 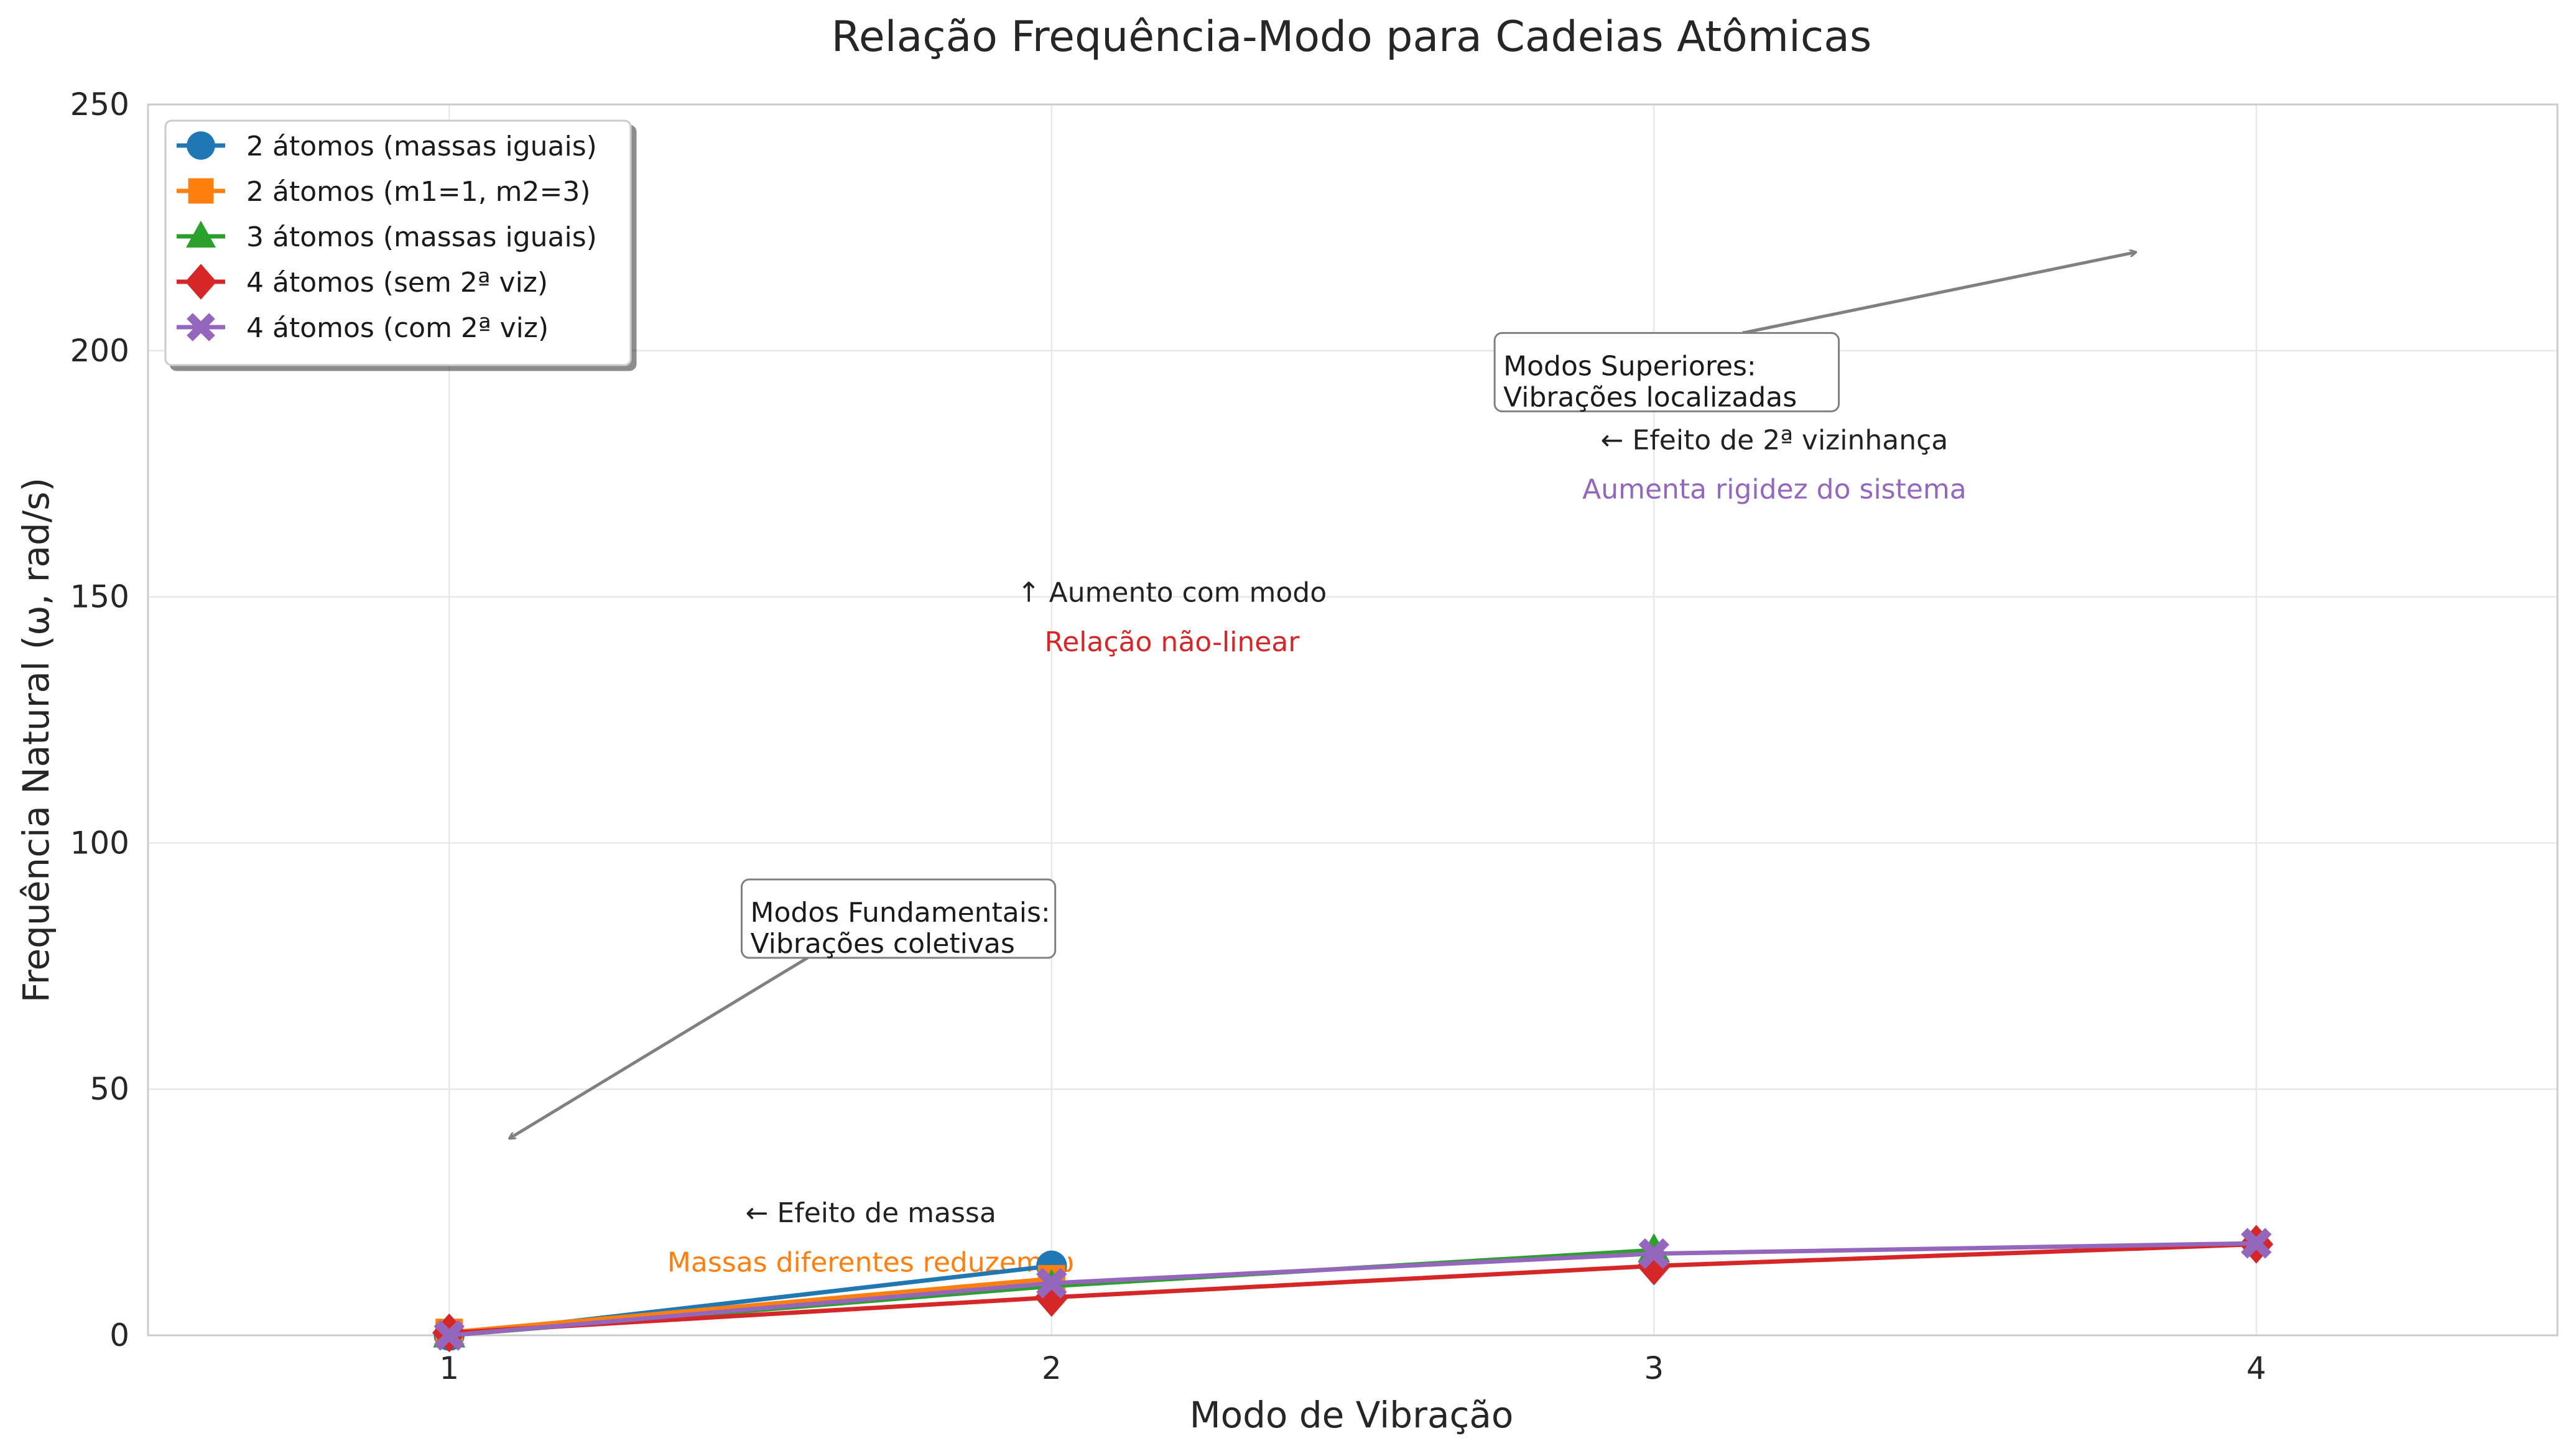 I want to click on annotation-label: Relação não-linear, so click(x=1172, y=642).